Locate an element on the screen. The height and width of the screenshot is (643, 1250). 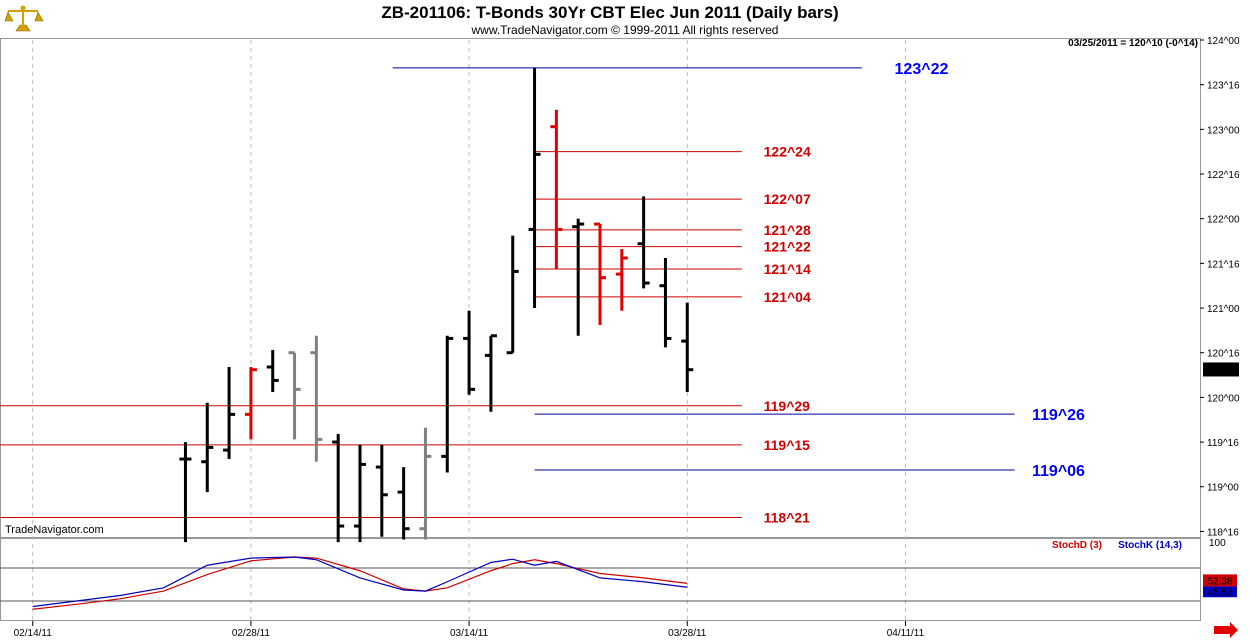
stoch-k-marker is located at coordinates (1220, 592).